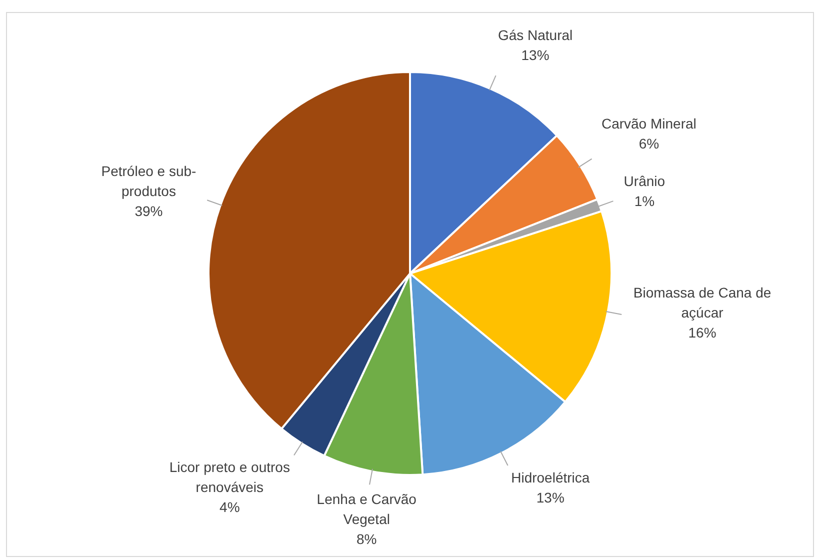 The width and height of the screenshot is (818, 559). Describe the element at coordinates (702, 332) in the screenshot. I see `data-label: 16%` at that location.